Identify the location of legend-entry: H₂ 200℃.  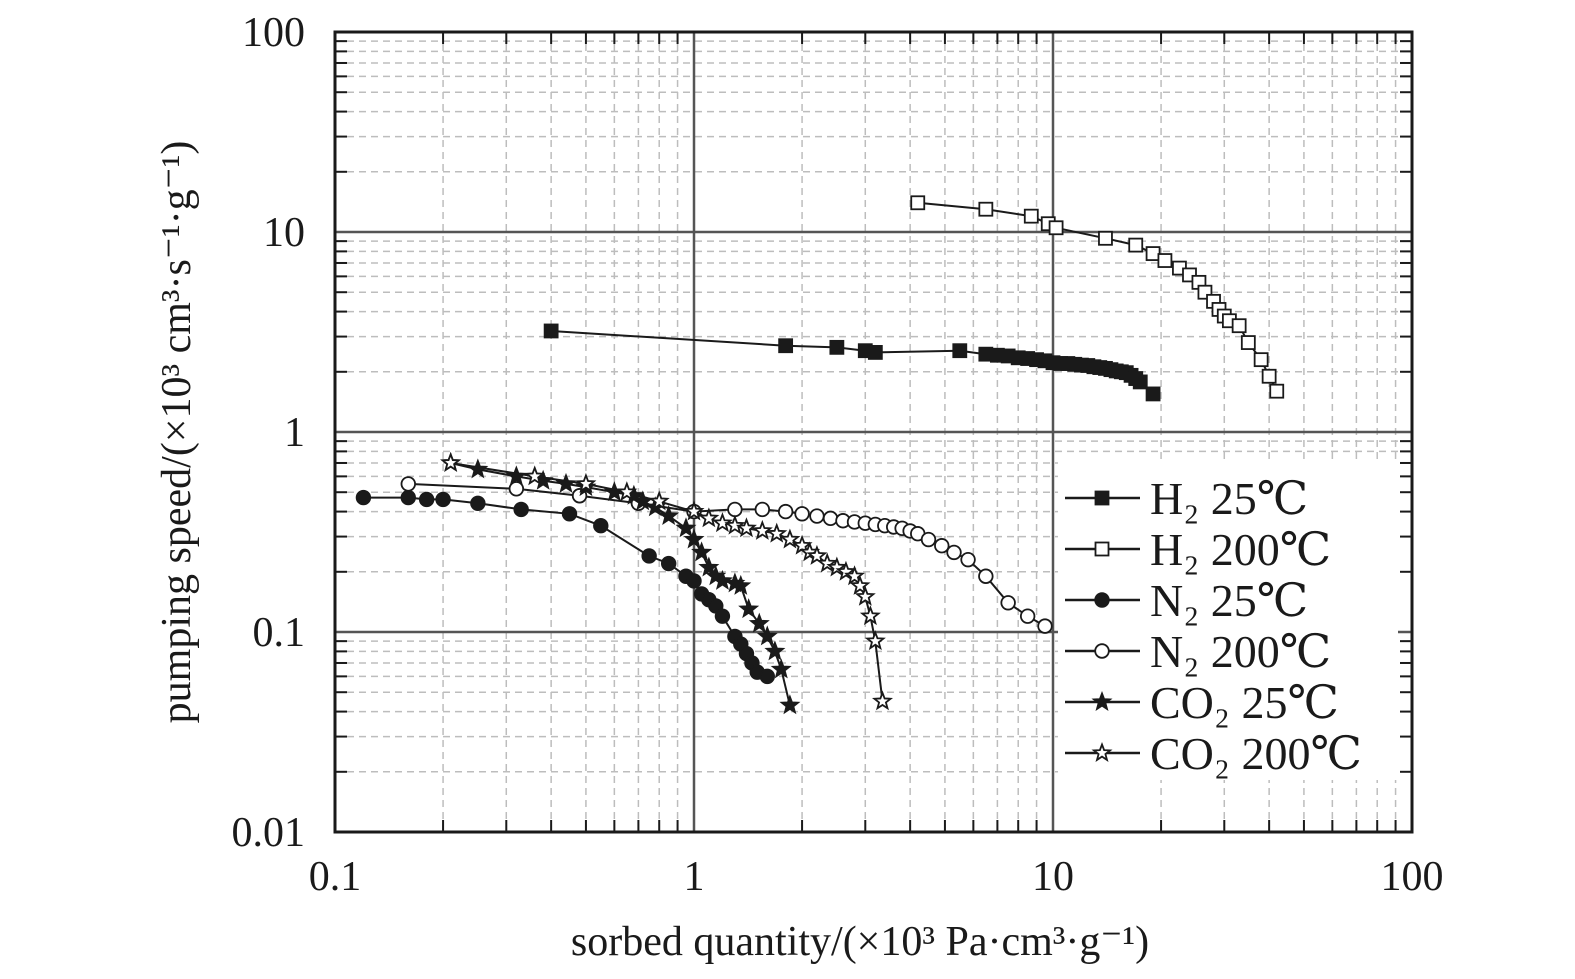
(1198, 549).